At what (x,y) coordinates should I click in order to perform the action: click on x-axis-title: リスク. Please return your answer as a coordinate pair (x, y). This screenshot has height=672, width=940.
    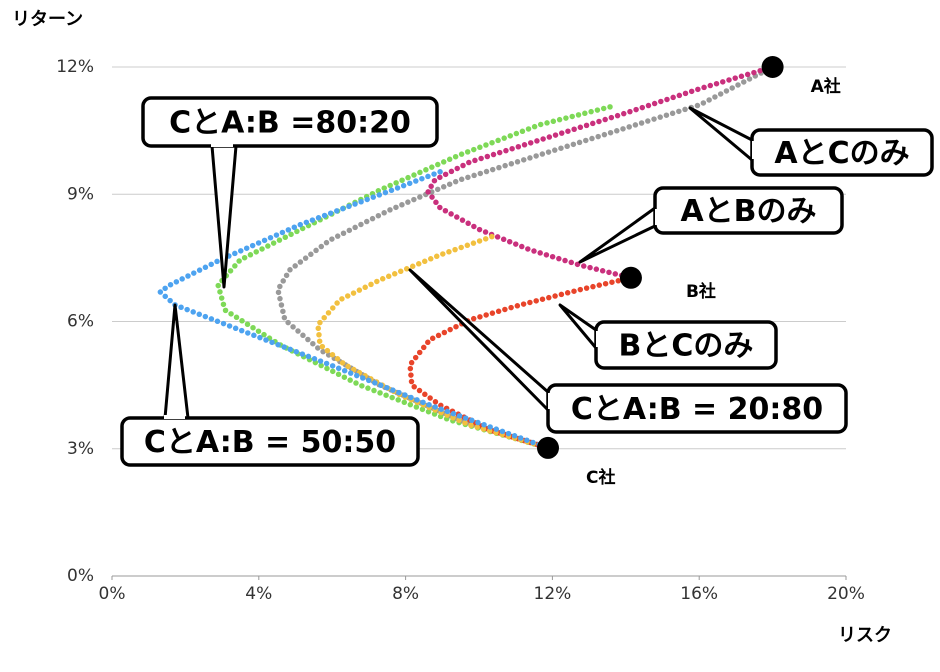
    Looking at the image, I should click on (865, 635).